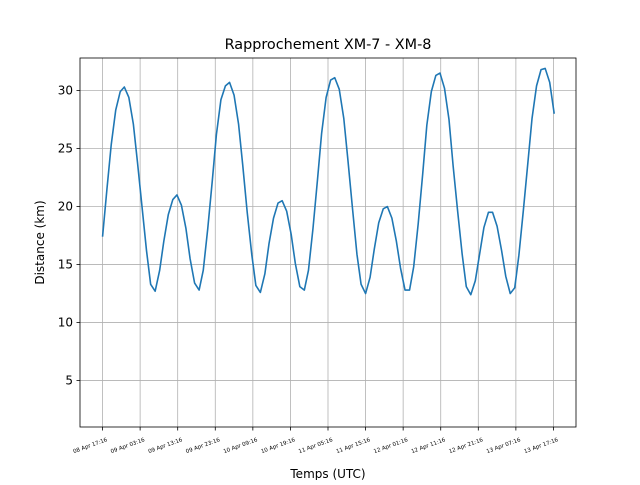 Image resolution: width=640 pixels, height=485 pixels. I want to click on y-tick-label: 15, so click(65, 265).